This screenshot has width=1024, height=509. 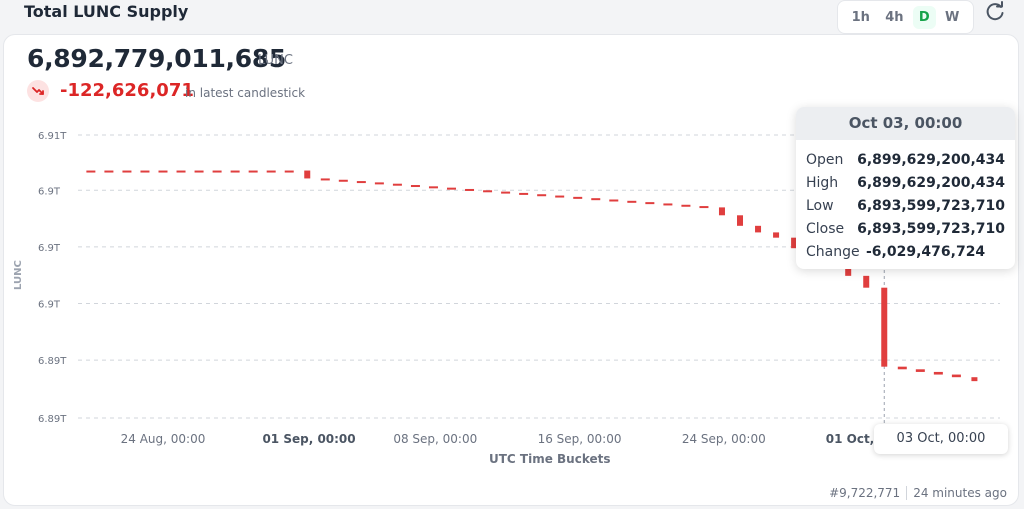 What do you see at coordinates (907, 493) in the screenshot?
I see `footer-divider` at bounding box center [907, 493].